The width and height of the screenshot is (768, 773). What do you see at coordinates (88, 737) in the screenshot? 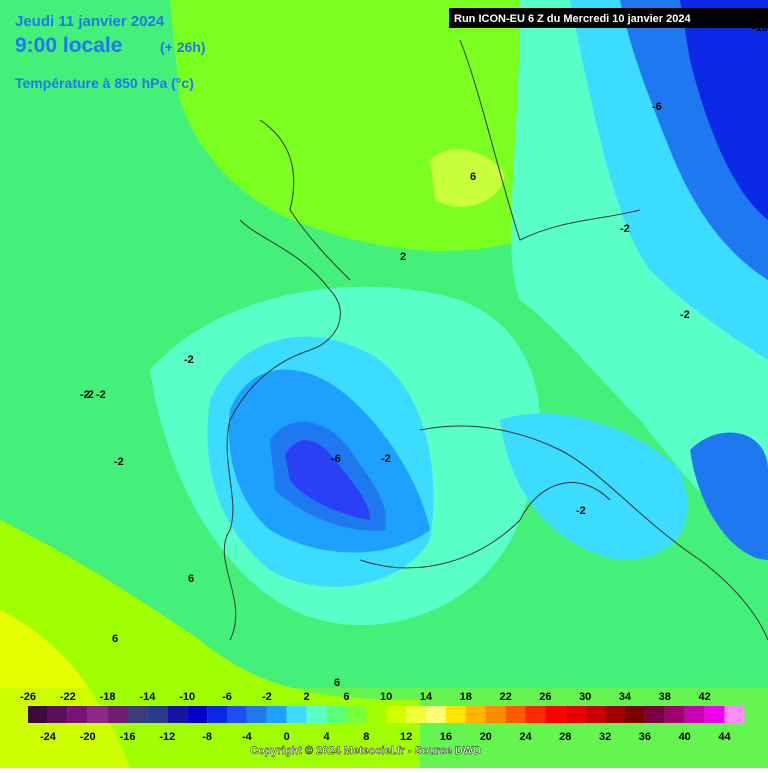
I see `colorbar-label: -20` at bounding box center [88, 737].